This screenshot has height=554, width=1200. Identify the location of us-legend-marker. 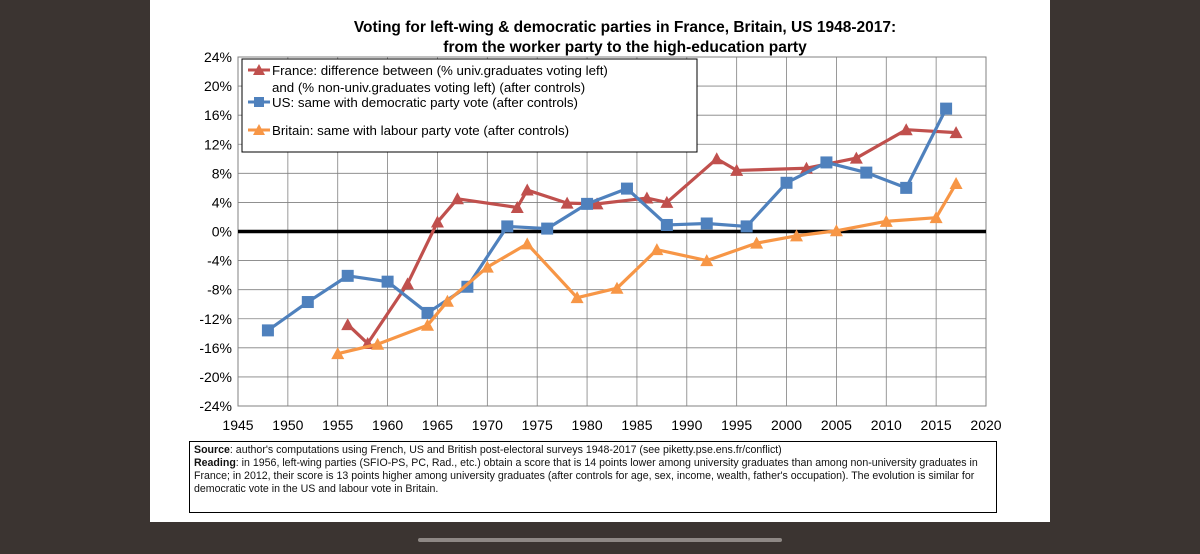
(259, 102).